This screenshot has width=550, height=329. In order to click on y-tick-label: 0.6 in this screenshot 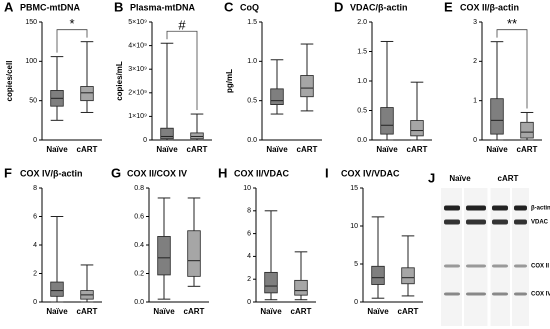, I will do `click(139, 216)`.